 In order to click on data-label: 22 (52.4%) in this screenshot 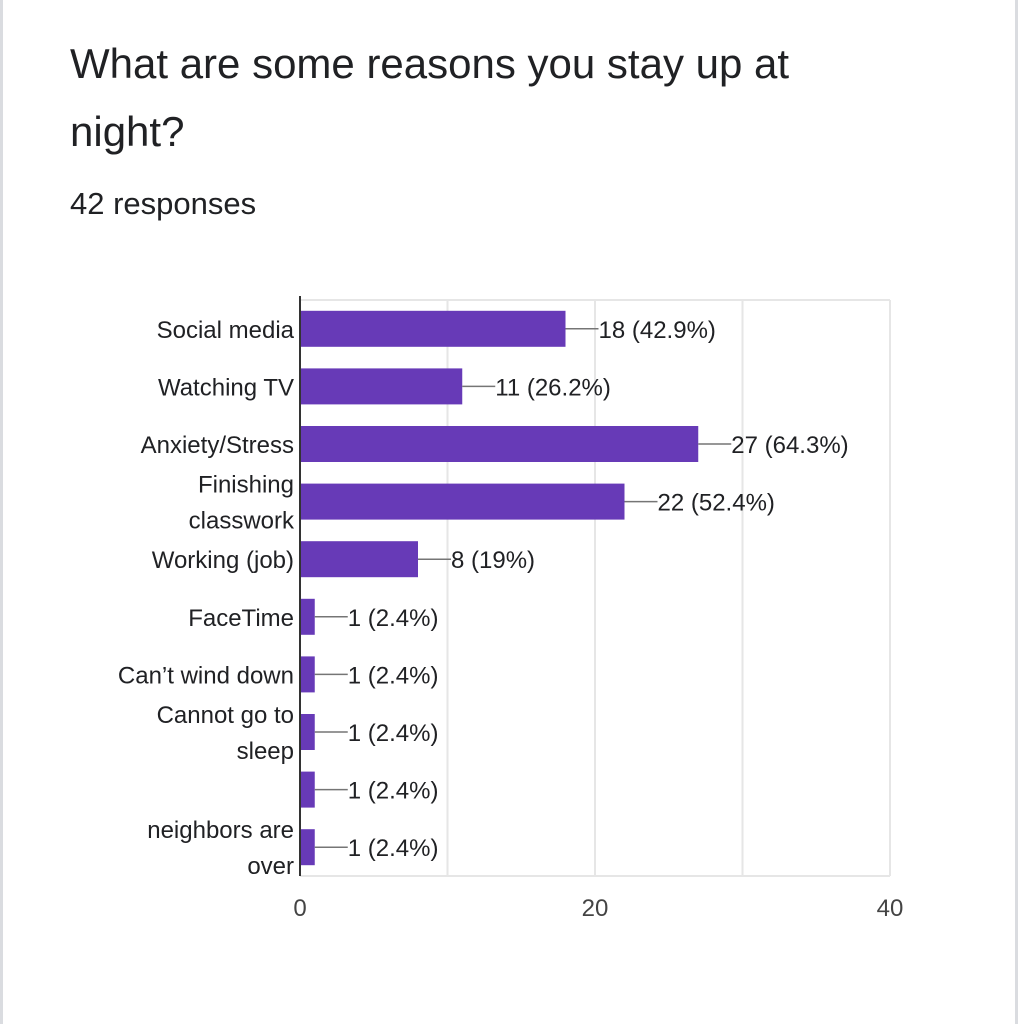, I will do `click(716, 503)`.